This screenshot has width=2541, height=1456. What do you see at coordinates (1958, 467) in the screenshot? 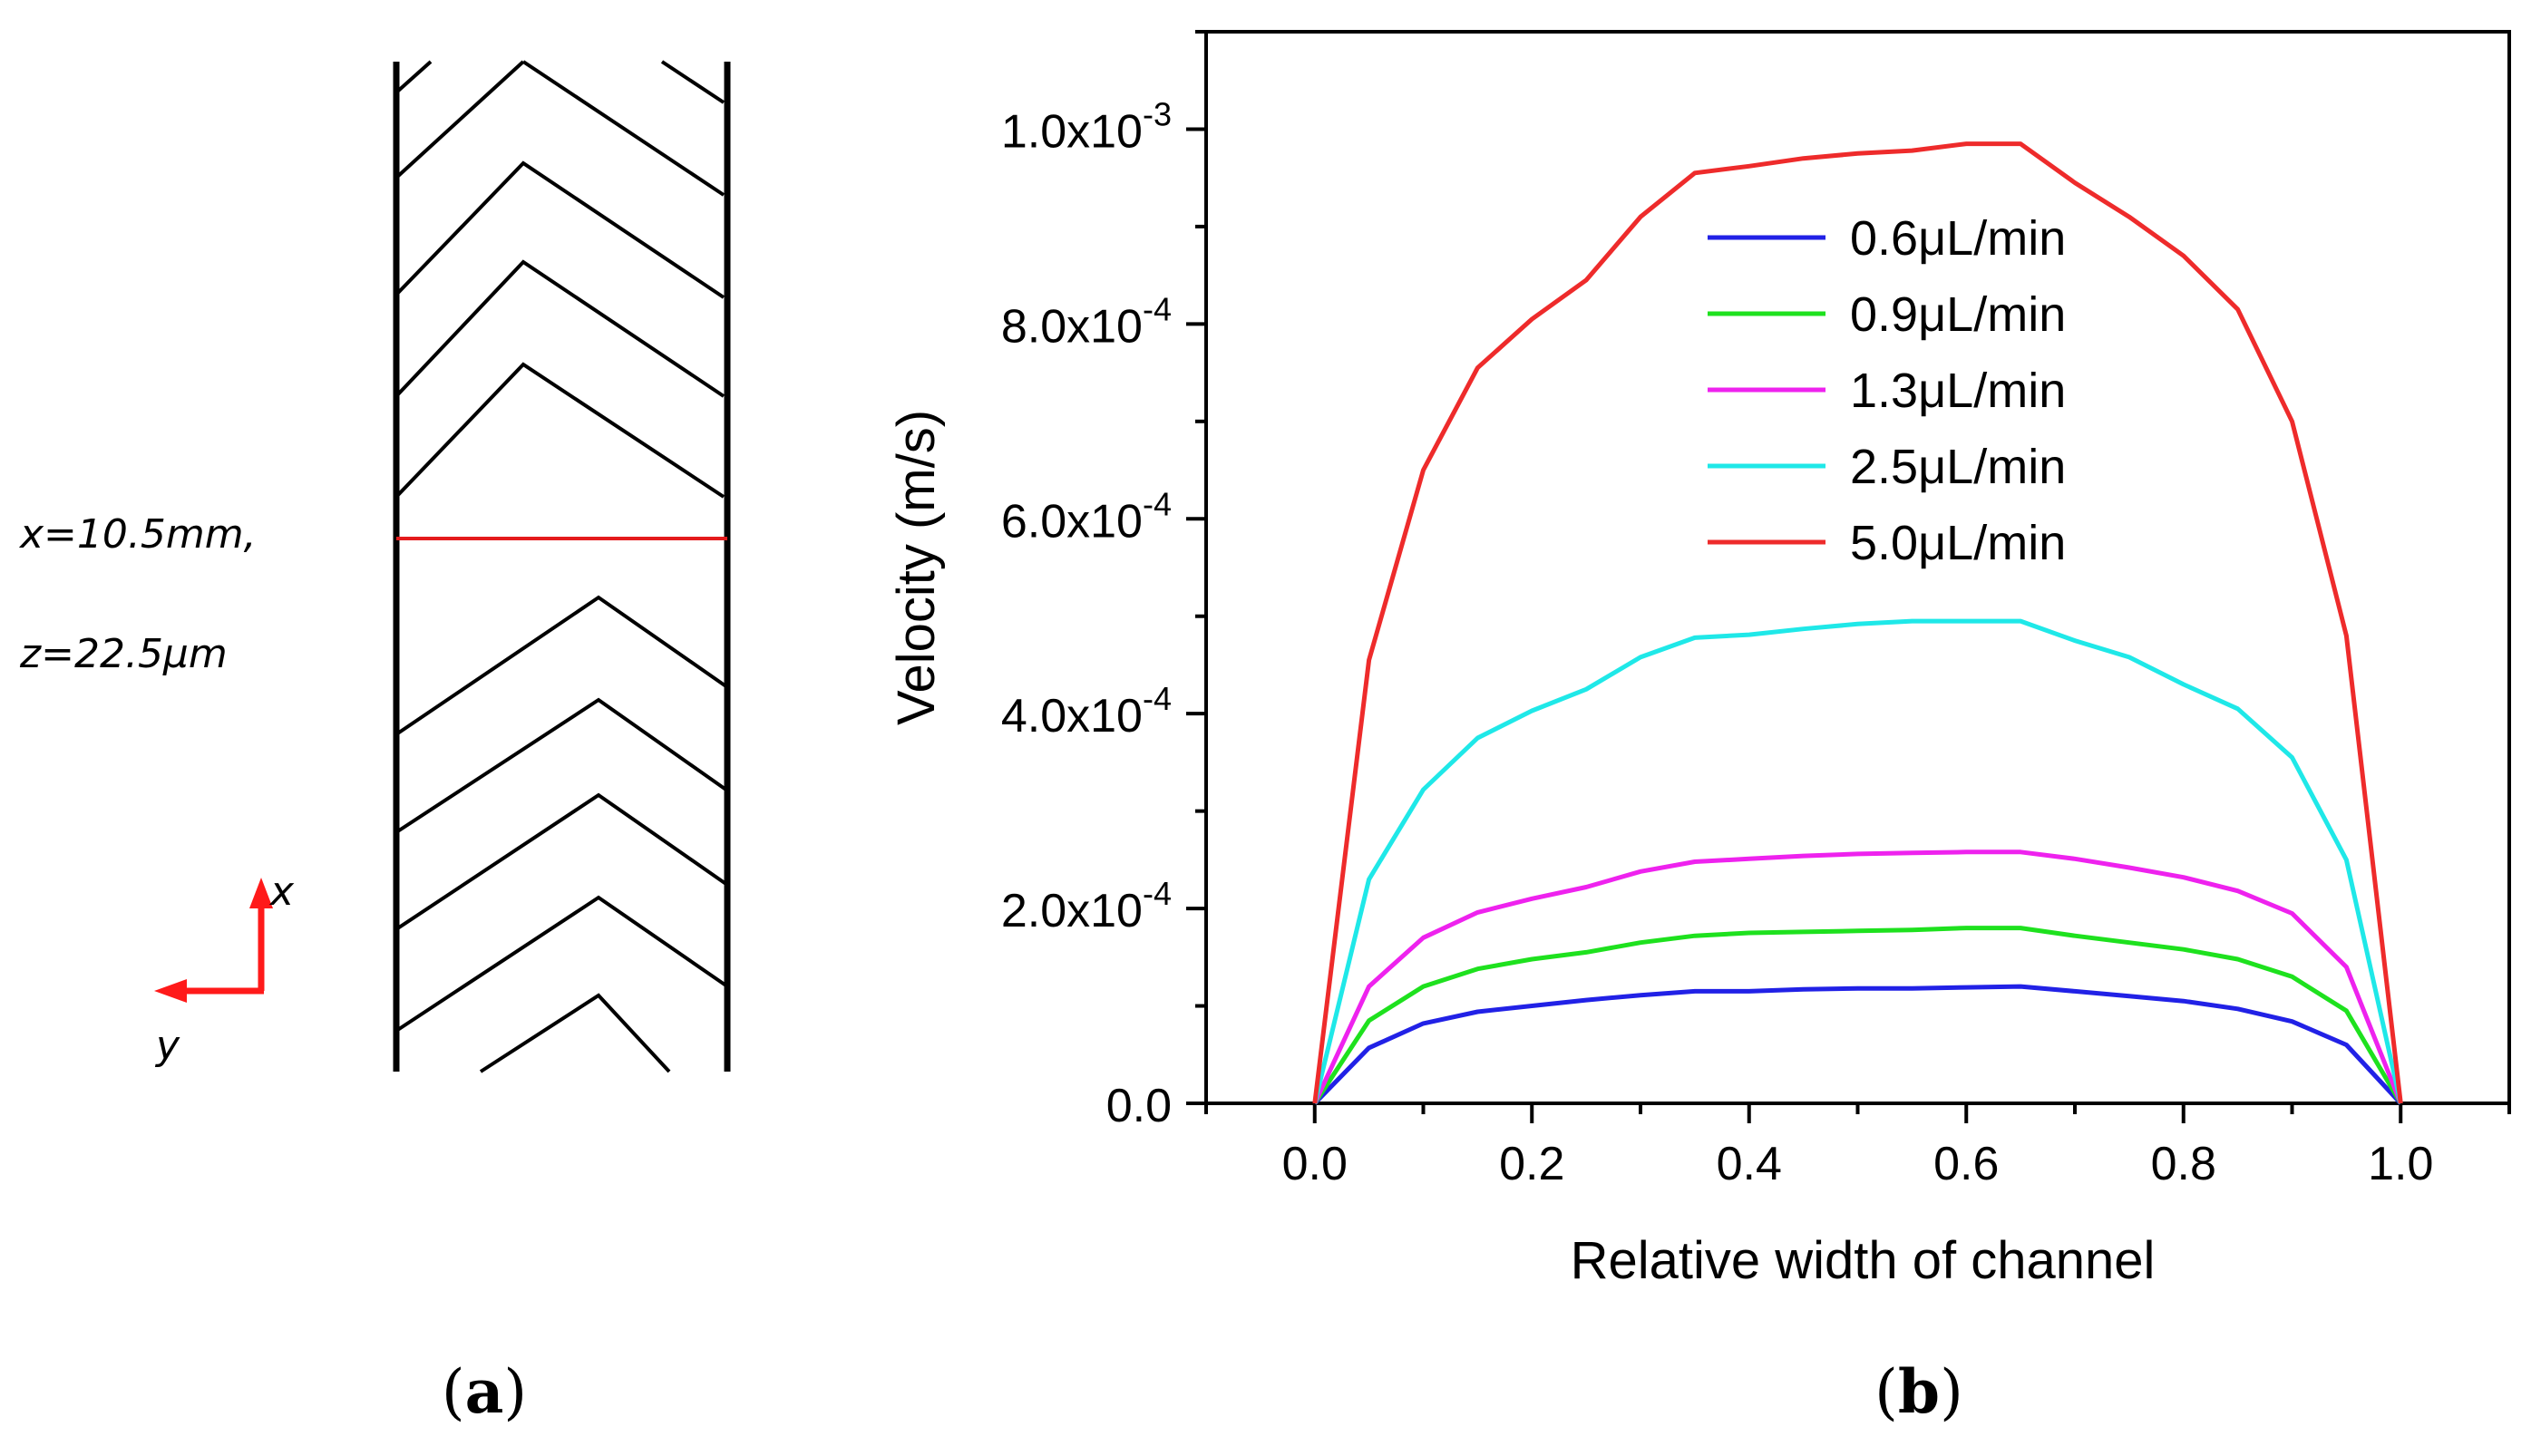
I see `legend-label: 2.5μL/min` at bounding box center [1958, 467].